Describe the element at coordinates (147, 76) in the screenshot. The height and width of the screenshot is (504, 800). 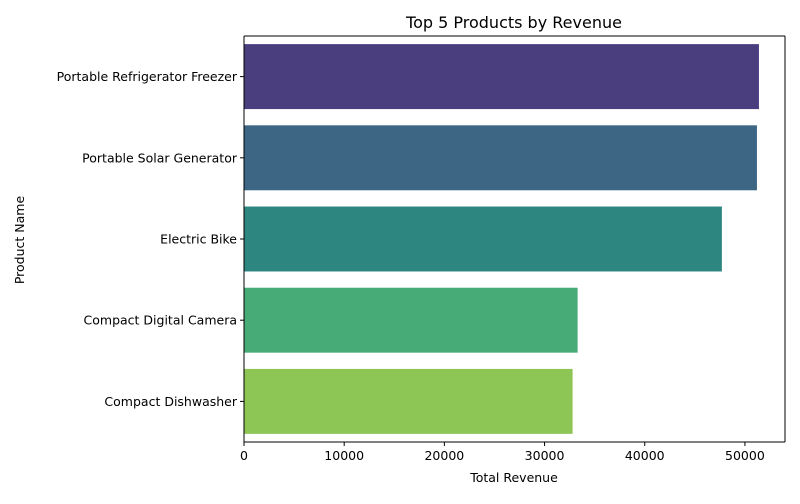
I see `y-tick-label: Portable Refrigerator Freezer` at that location.